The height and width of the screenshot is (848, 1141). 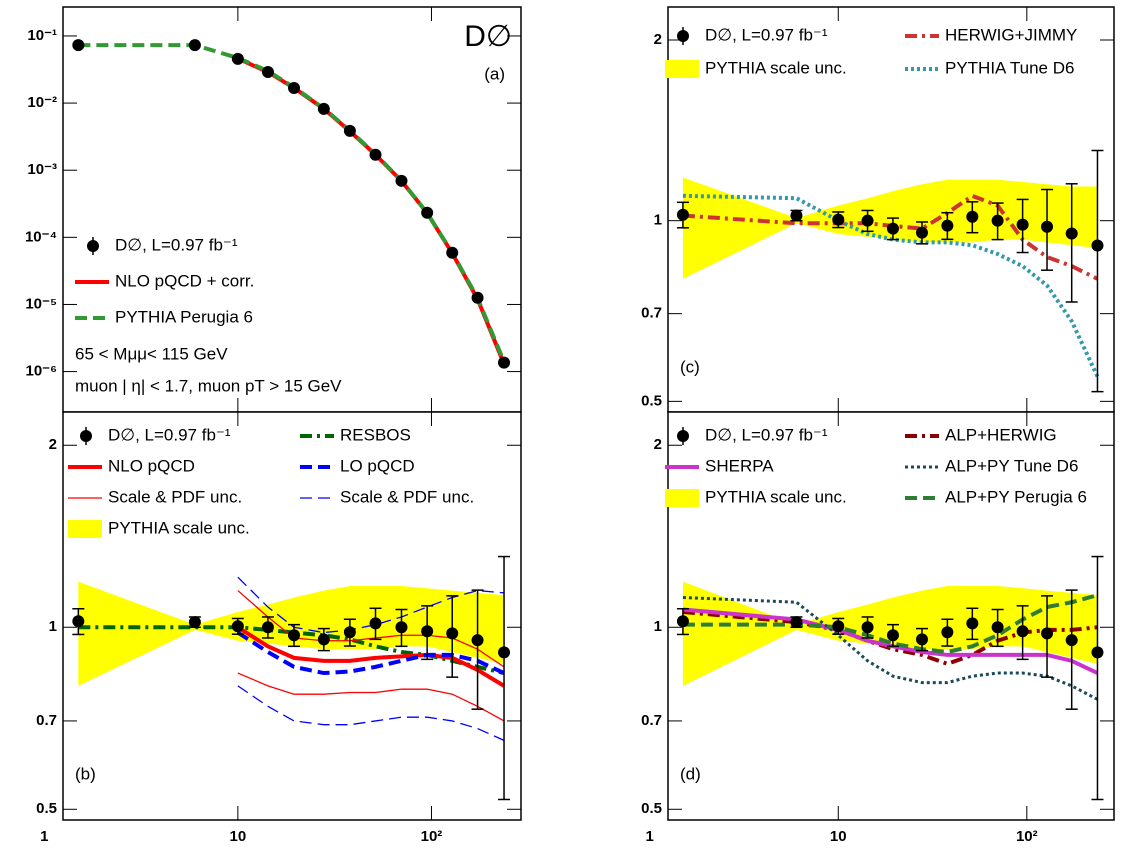 What do you see at coordinates (42, 169) in the screenshot?
I see `y-tick-label: 10⁻³` at bounding box center [42, 169].